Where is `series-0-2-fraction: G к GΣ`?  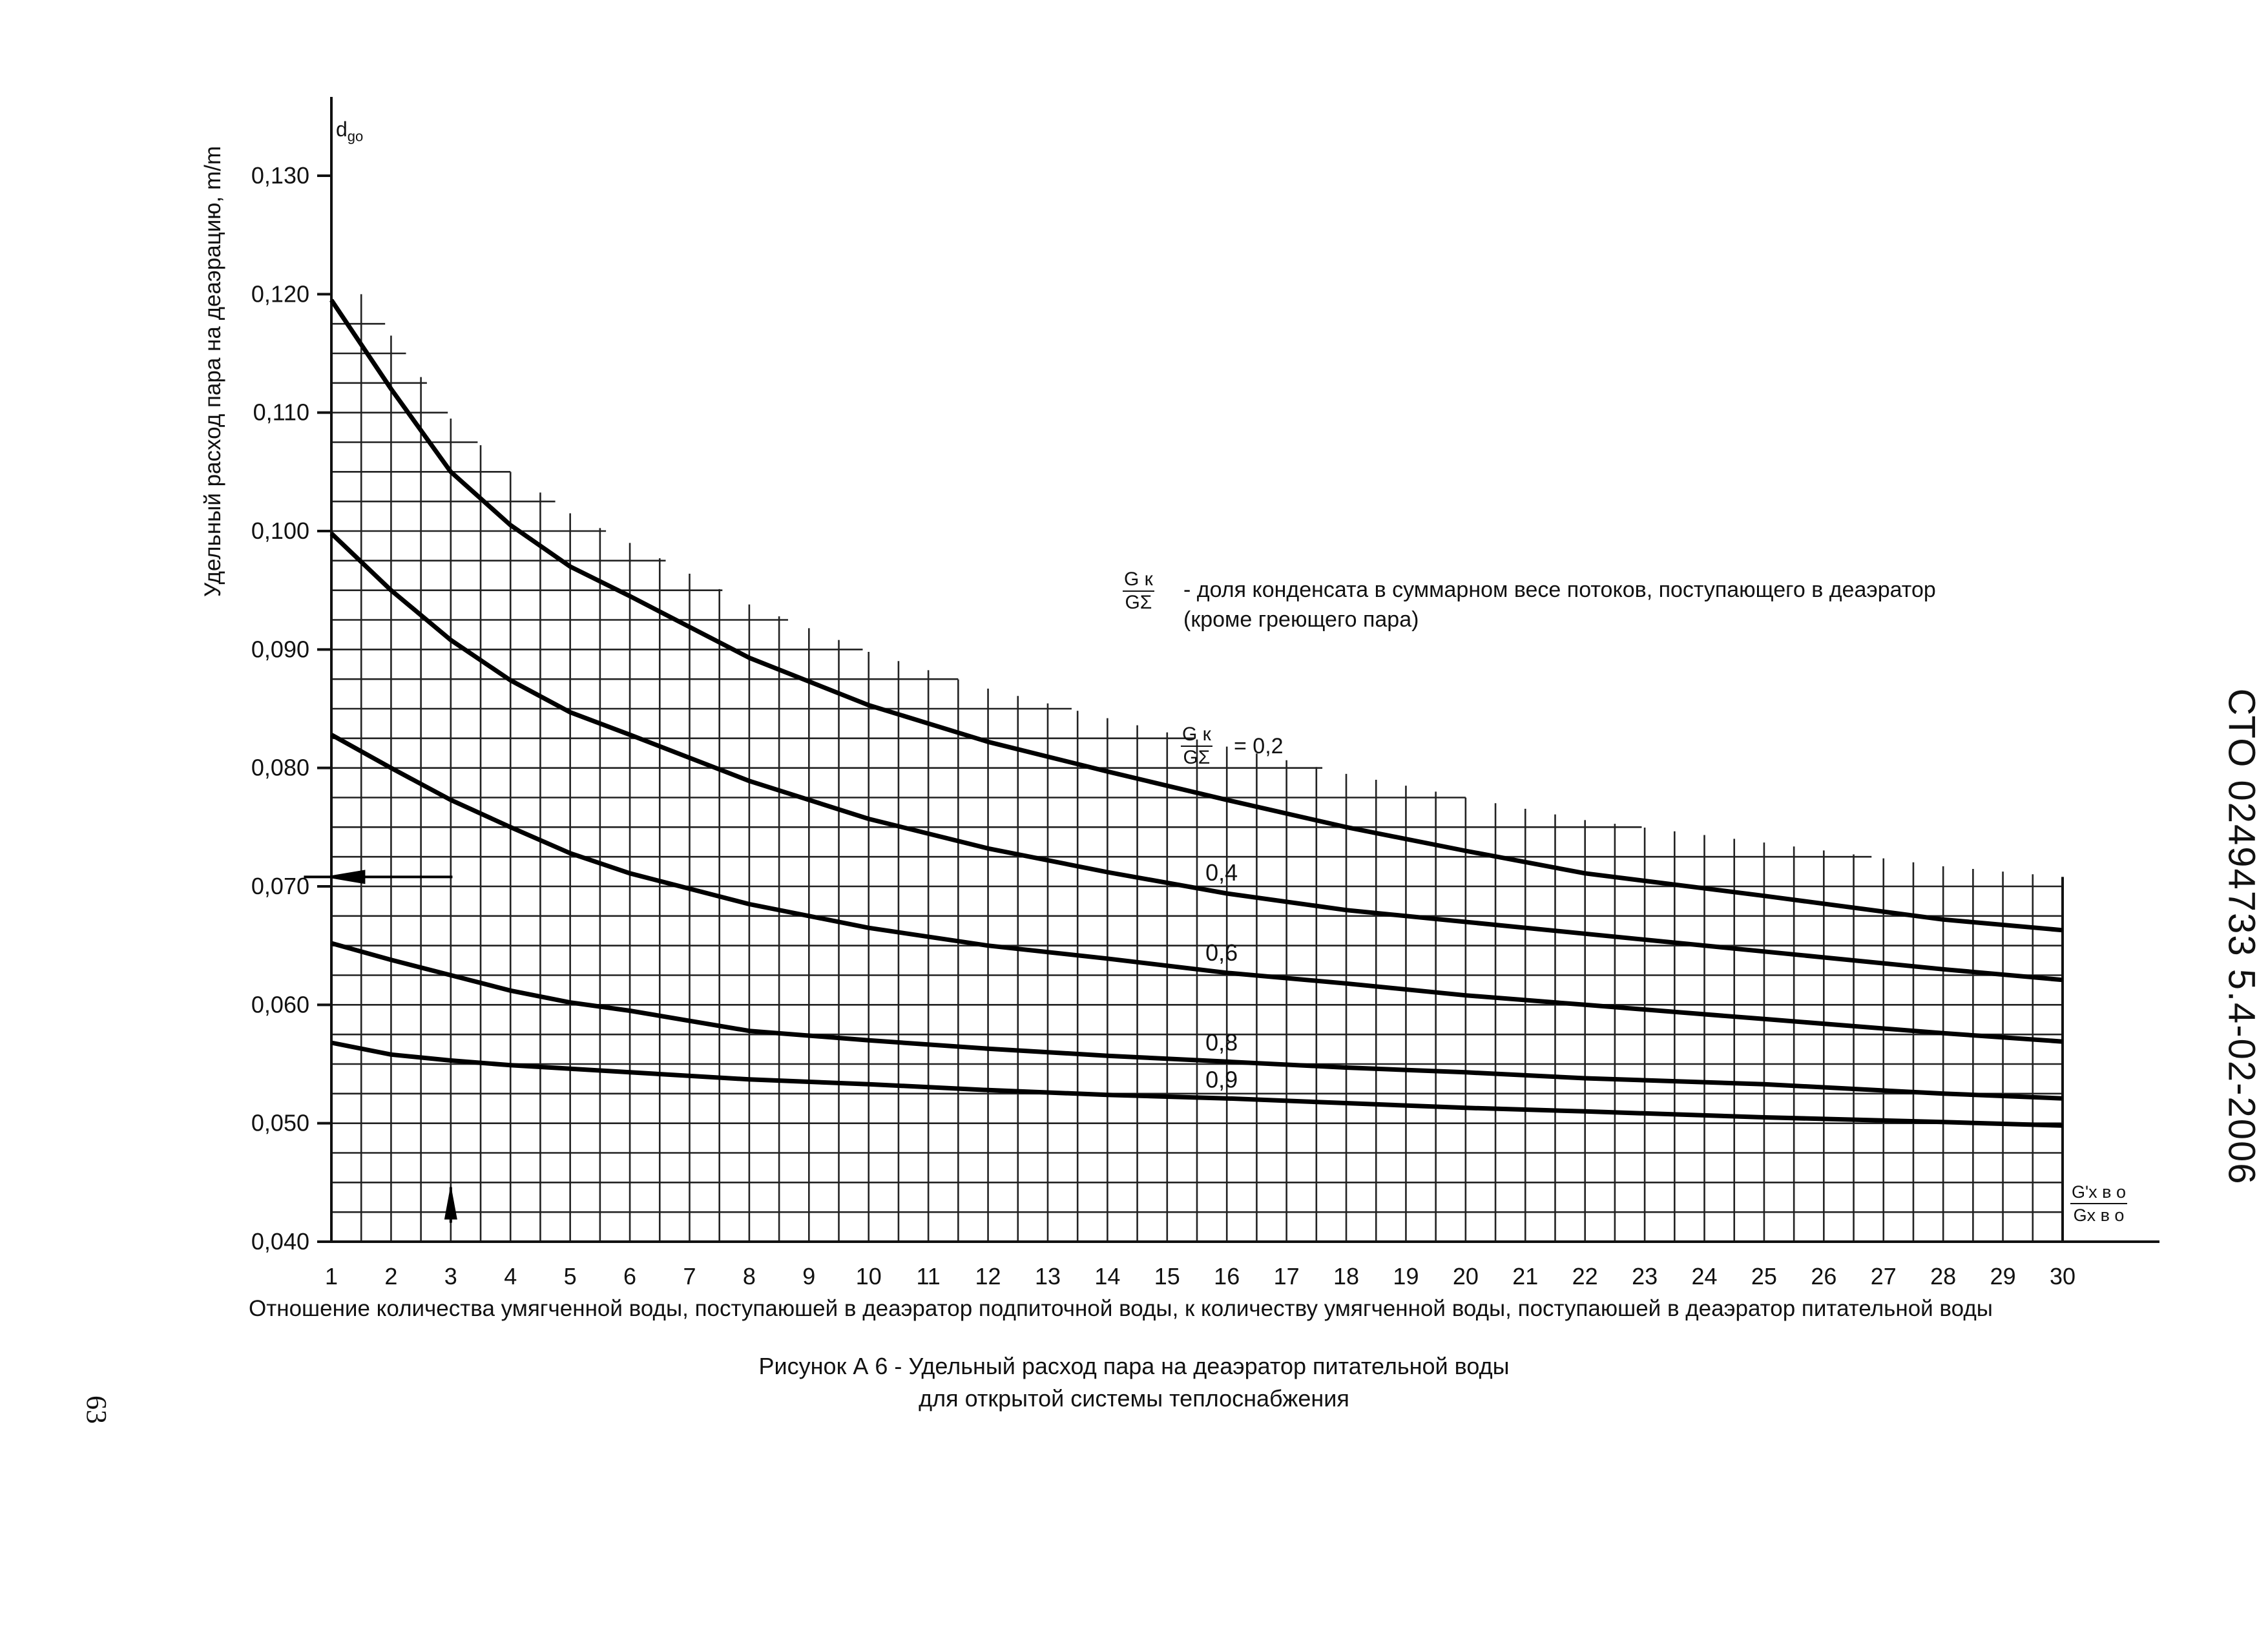
series-0-2-fraction: G к GΣ is located at coordinates (1196, 746).